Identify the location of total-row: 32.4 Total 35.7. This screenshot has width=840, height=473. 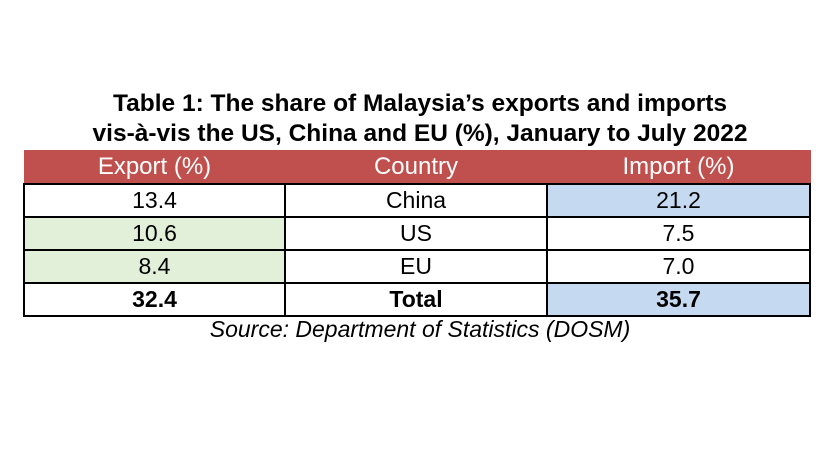
(417, 299).